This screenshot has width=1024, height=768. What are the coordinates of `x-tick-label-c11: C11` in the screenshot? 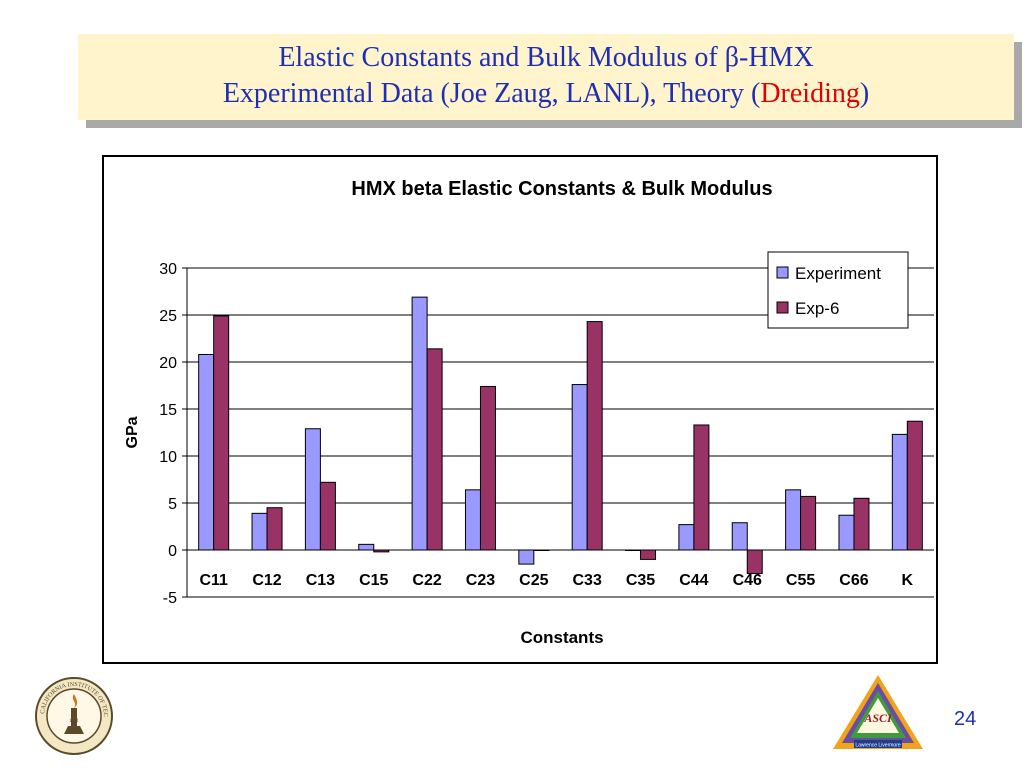 It's located at (213, 580).